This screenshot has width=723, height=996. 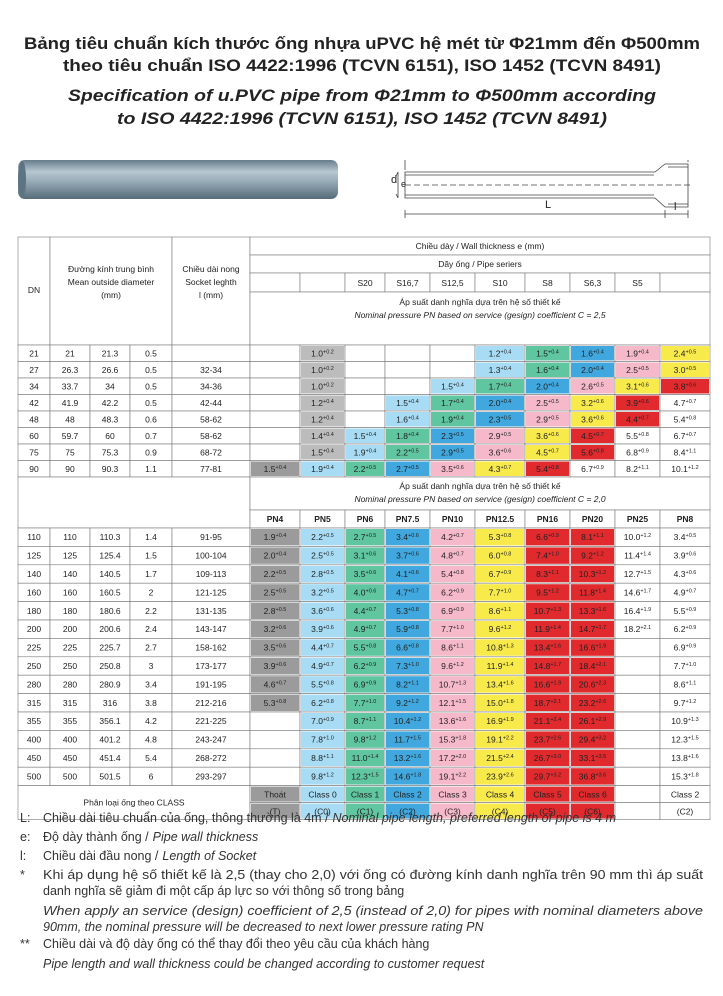 I want to click on tolerance: +1.7, so click(x=645, y=591).